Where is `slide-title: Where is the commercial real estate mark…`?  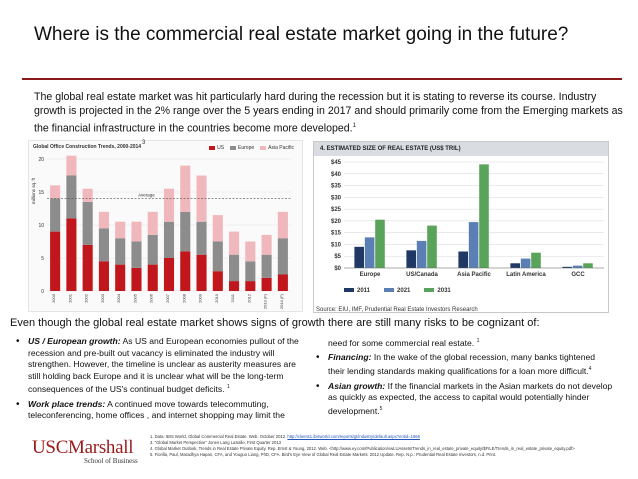 slide-title: Where is the commercial real estate mark… is located at coordinates (301, 34).